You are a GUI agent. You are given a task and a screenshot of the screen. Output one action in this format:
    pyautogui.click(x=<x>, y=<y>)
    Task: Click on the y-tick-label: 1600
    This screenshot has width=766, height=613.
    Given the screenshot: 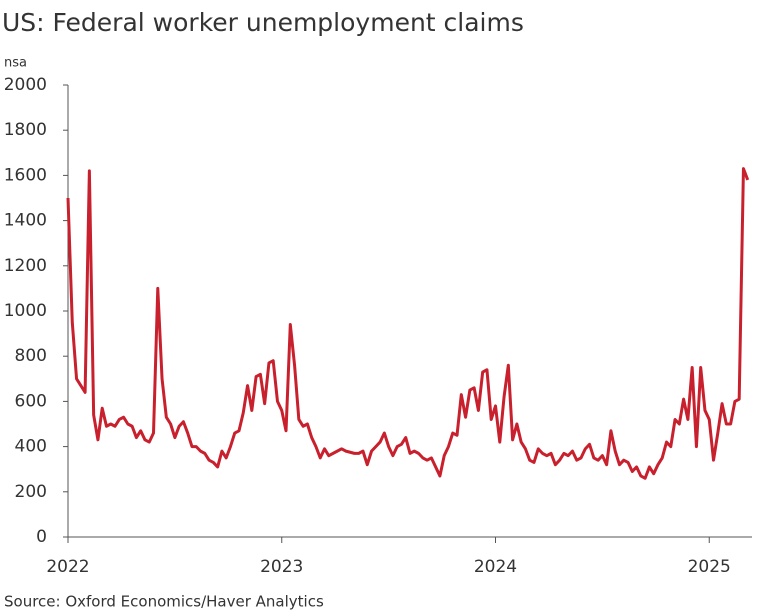 What is the action you would take?
    pyautogui.click(x=25, y=175)
    